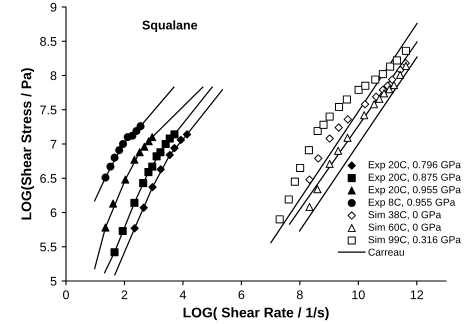 This screenshot has width=474, height=324. I want to click on x-tick-label: 0, so click(66, 295).